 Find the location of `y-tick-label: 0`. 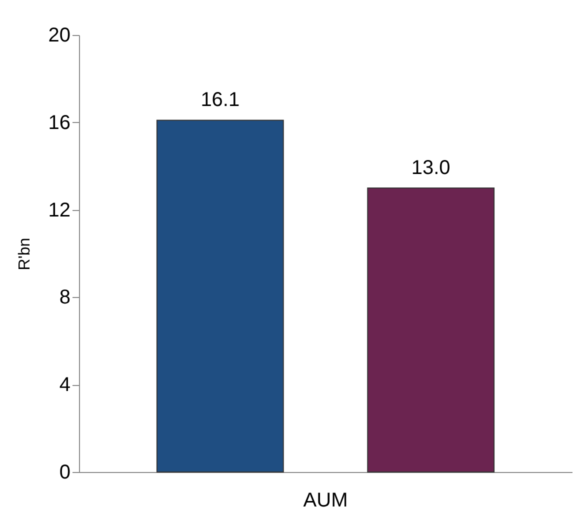

y-tick-label: 0 is located at coordinates (64, 473).